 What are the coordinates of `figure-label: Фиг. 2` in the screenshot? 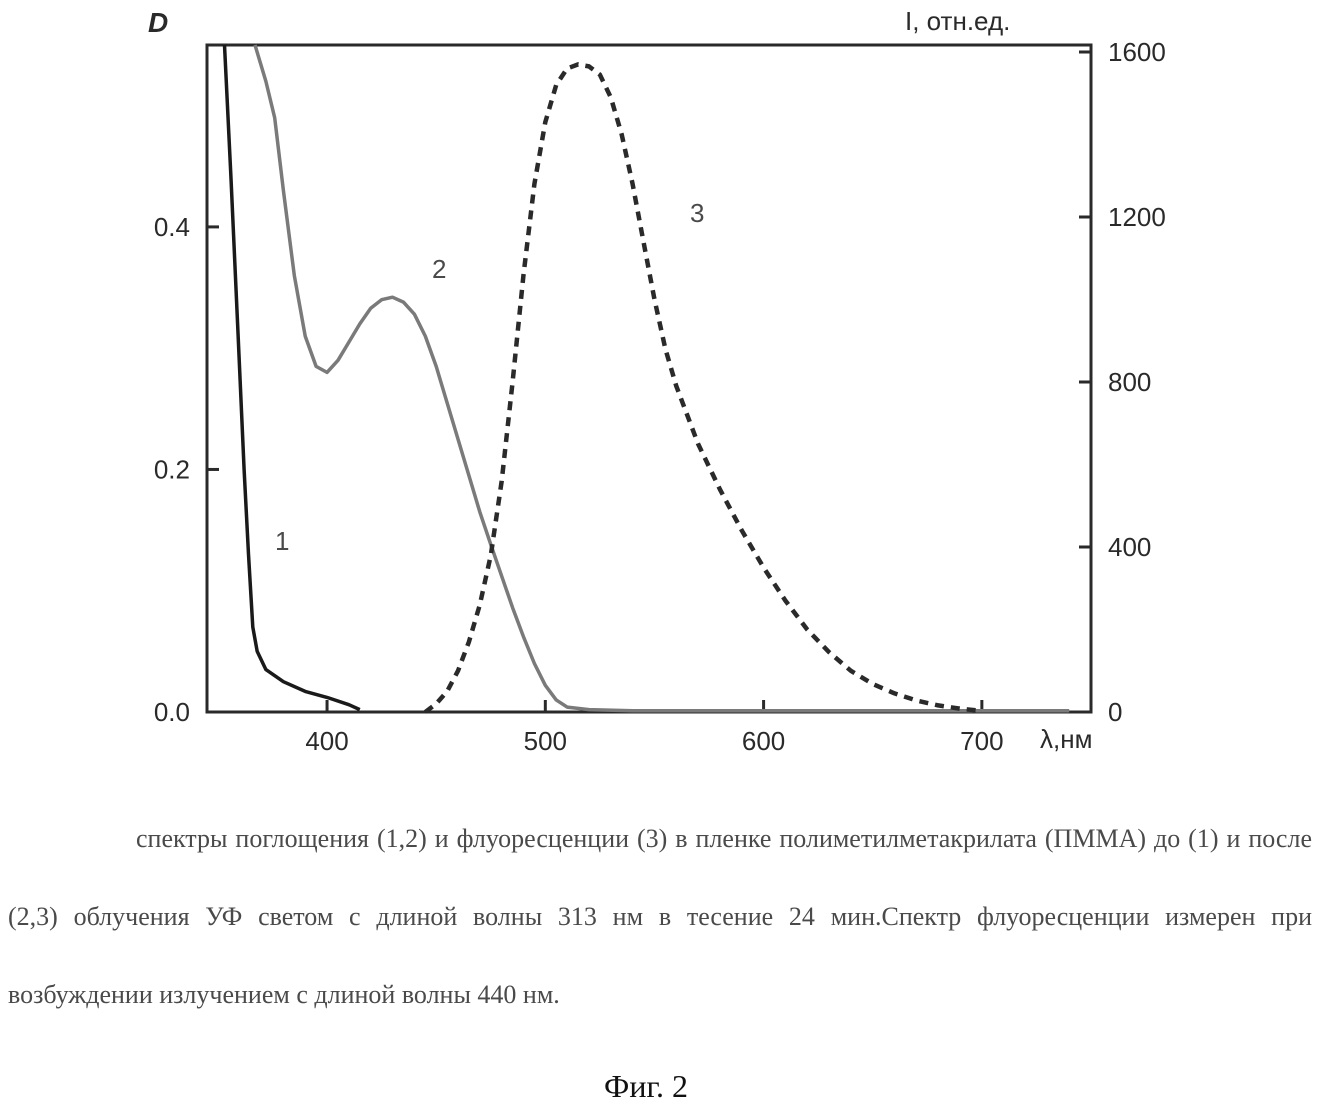 It's located at (646, 1086).